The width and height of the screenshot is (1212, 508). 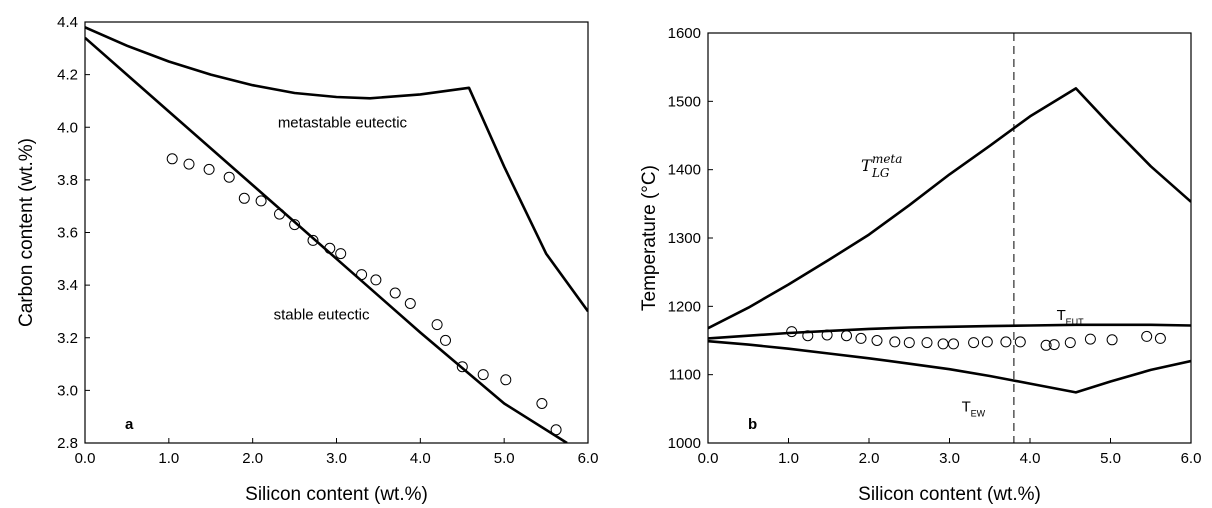 I want to click on chart-a-y-tick-label: 4.4, so click(x=67, y=22).